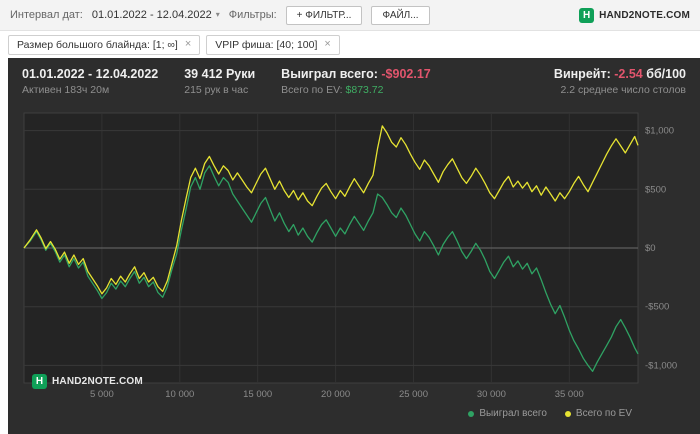  Describe the element at coordinates (335, 394) in the screenshot. I see `svg-text: 20 000` at that location.